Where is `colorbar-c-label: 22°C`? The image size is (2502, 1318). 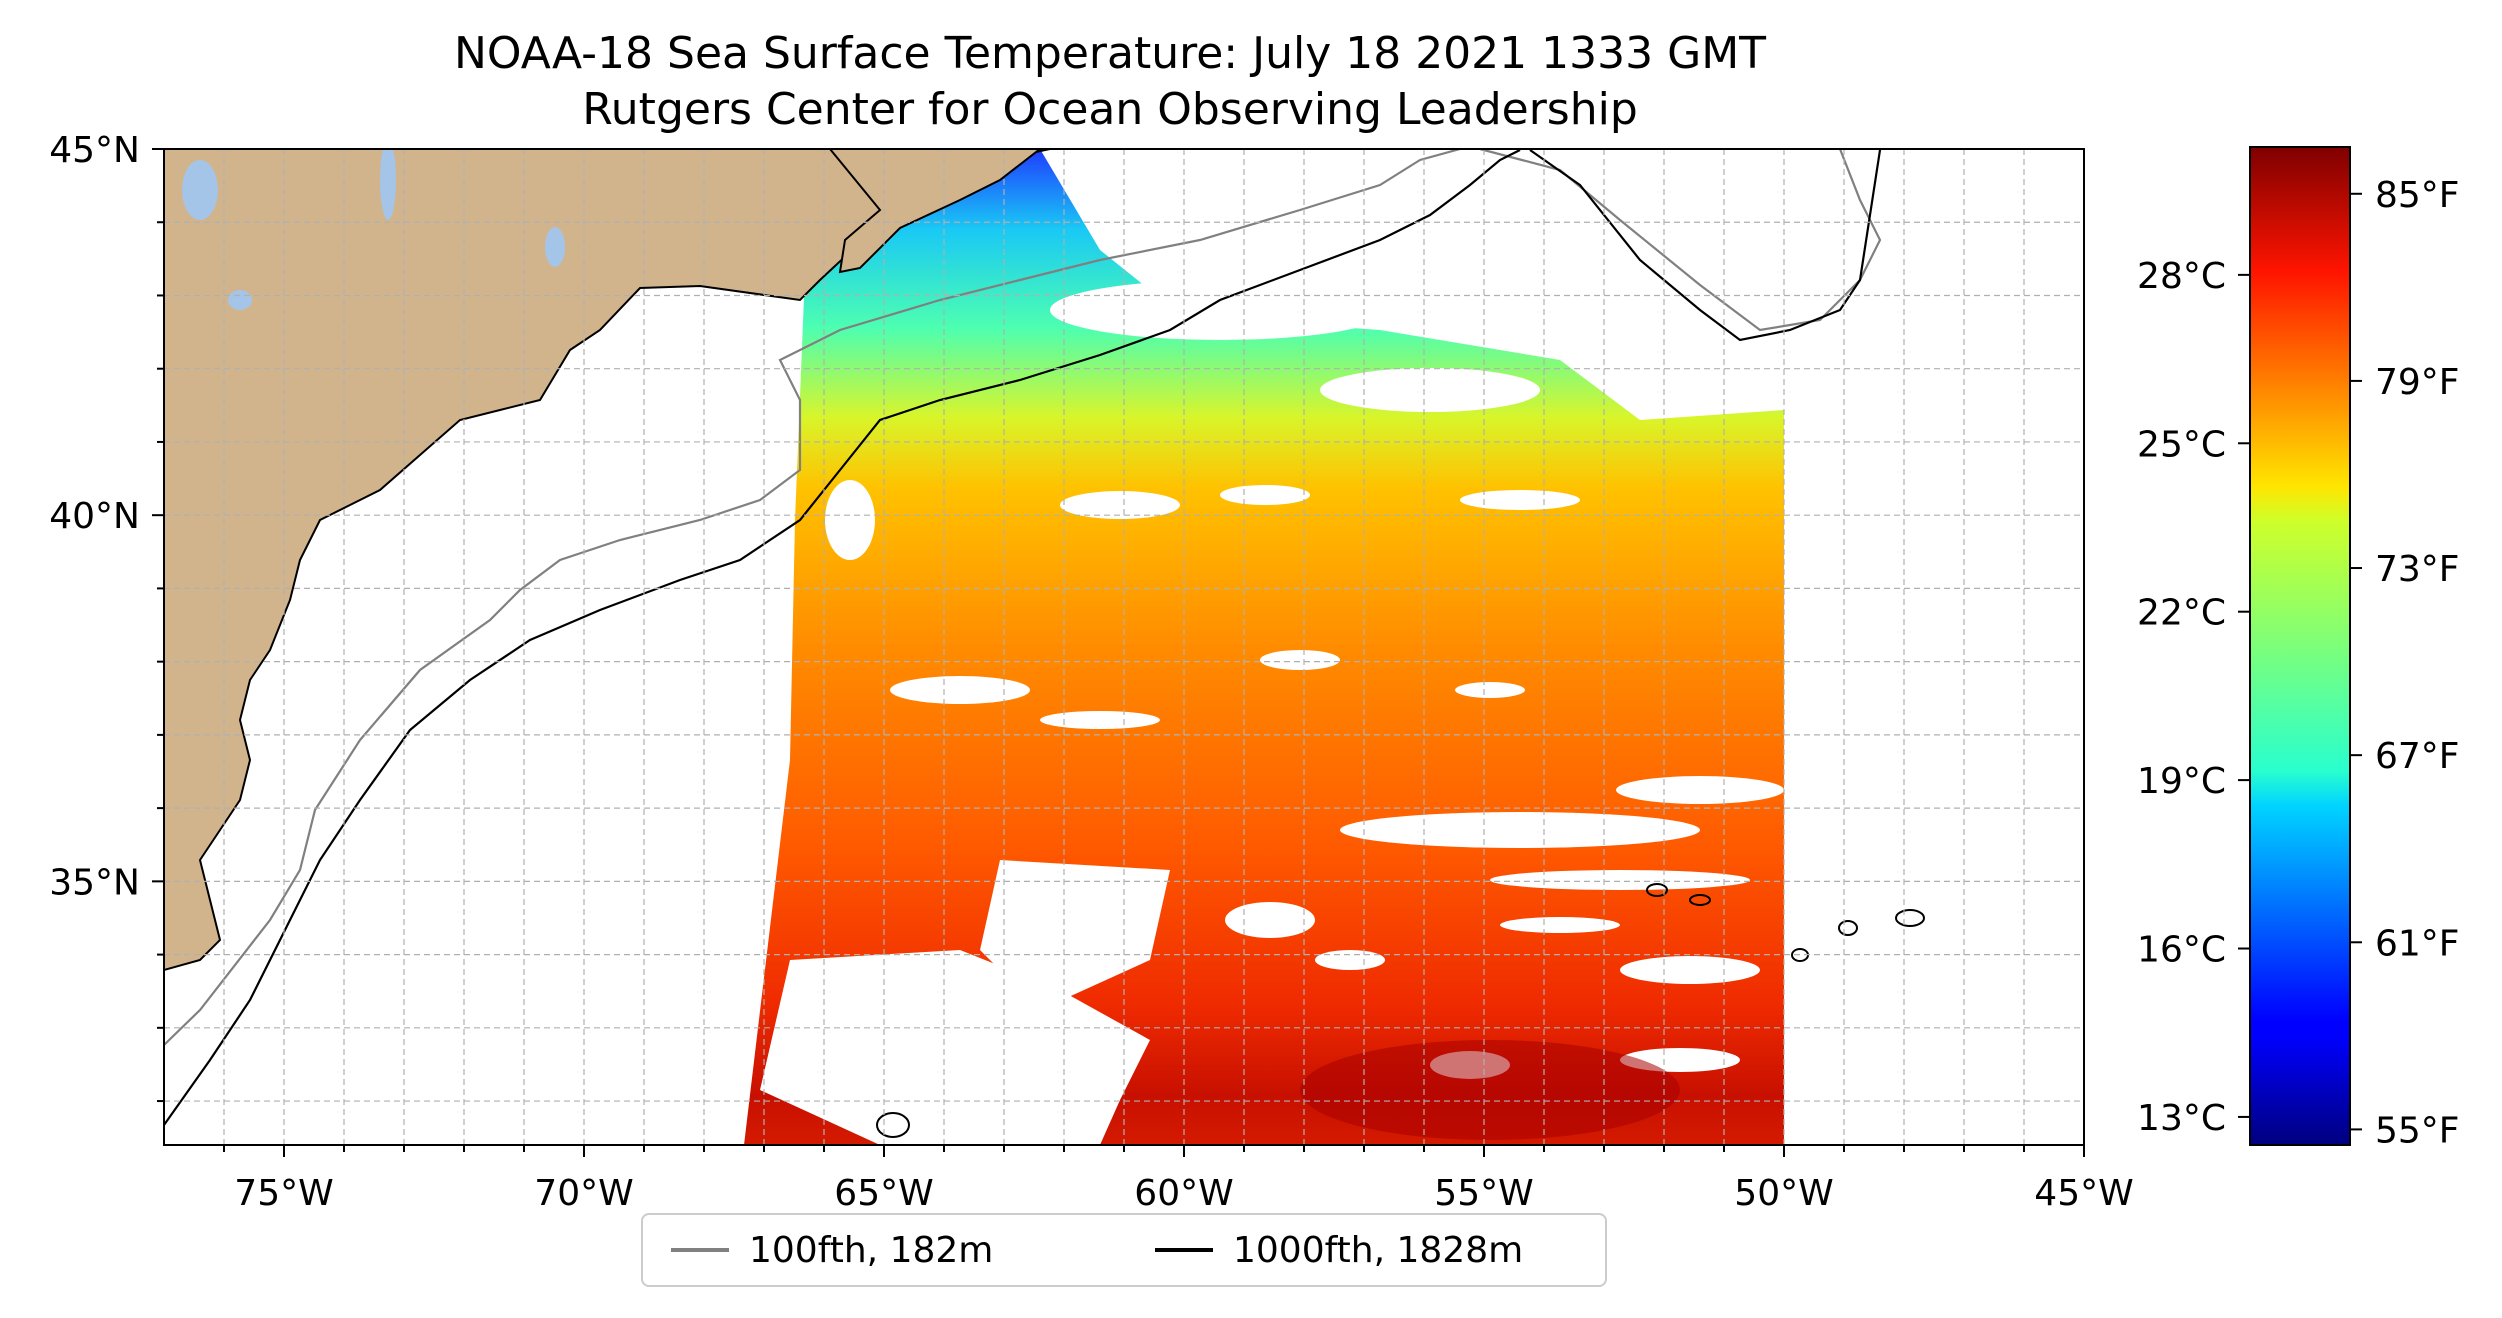 colorbar-c-label: 22°C is located at coordinates (2181, 613).